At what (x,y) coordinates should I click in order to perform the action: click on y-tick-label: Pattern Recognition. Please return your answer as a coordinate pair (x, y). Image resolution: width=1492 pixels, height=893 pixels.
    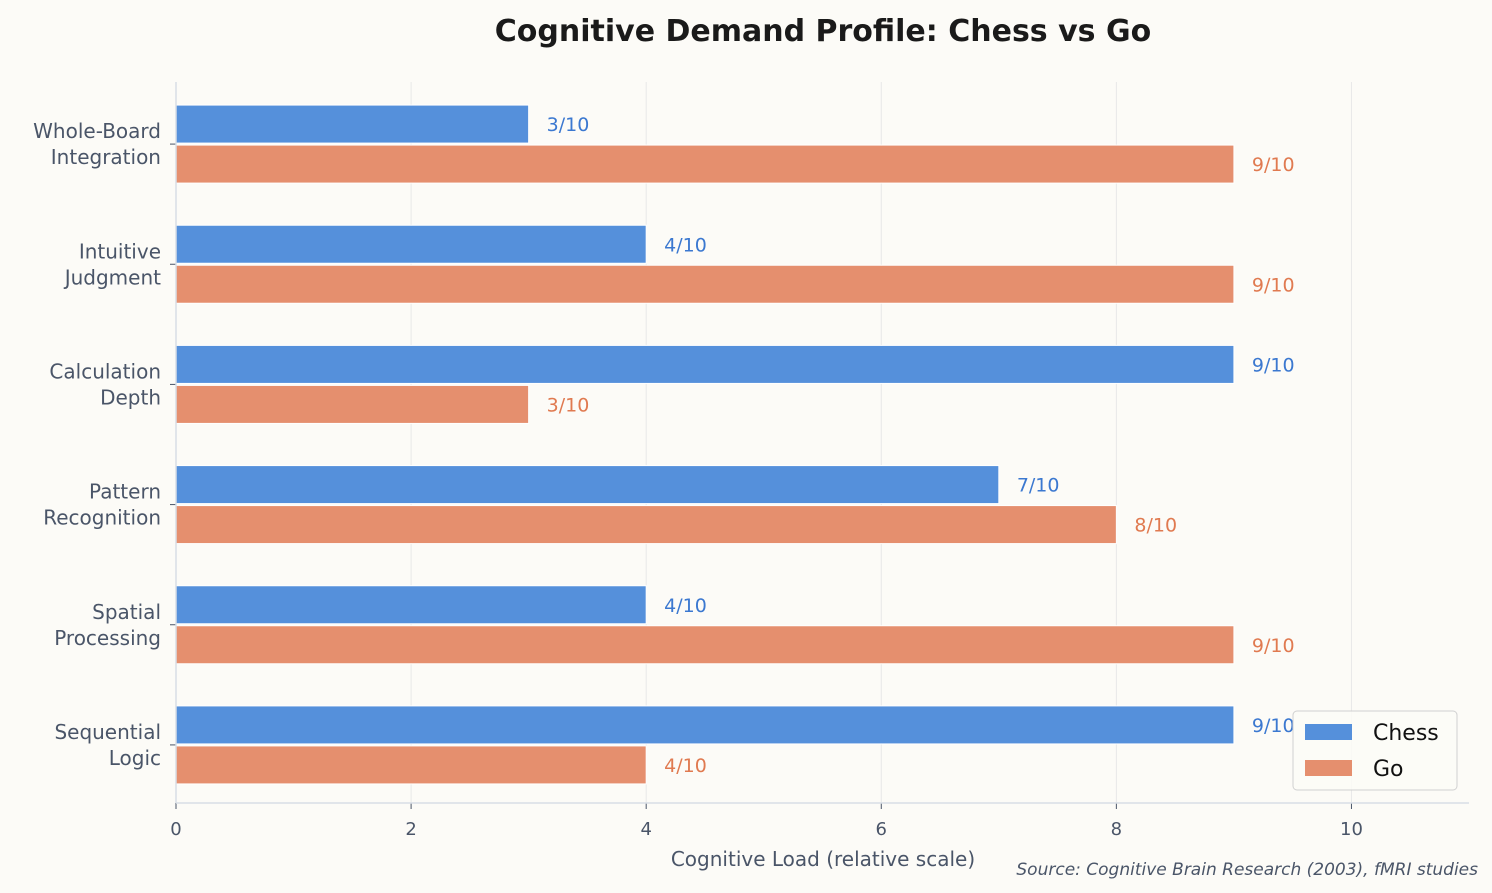
    Looking at the image, I should click on (102, 505).